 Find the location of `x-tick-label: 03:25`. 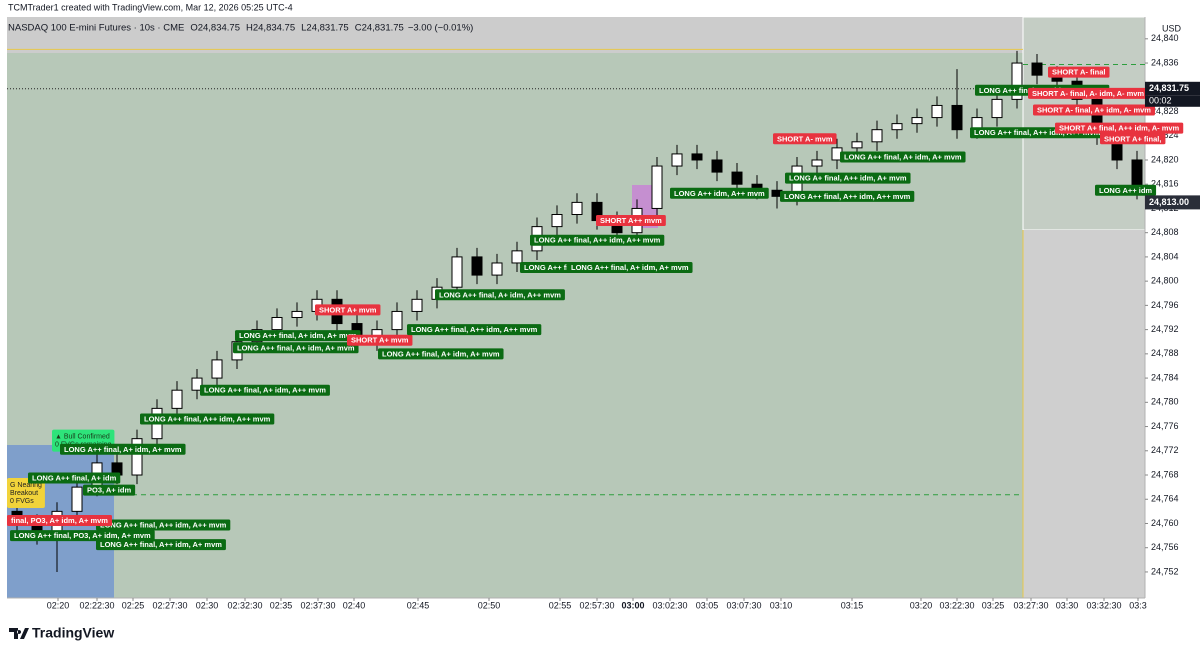

x-tick-label: 03:25 is located at coordinates (993, 605).